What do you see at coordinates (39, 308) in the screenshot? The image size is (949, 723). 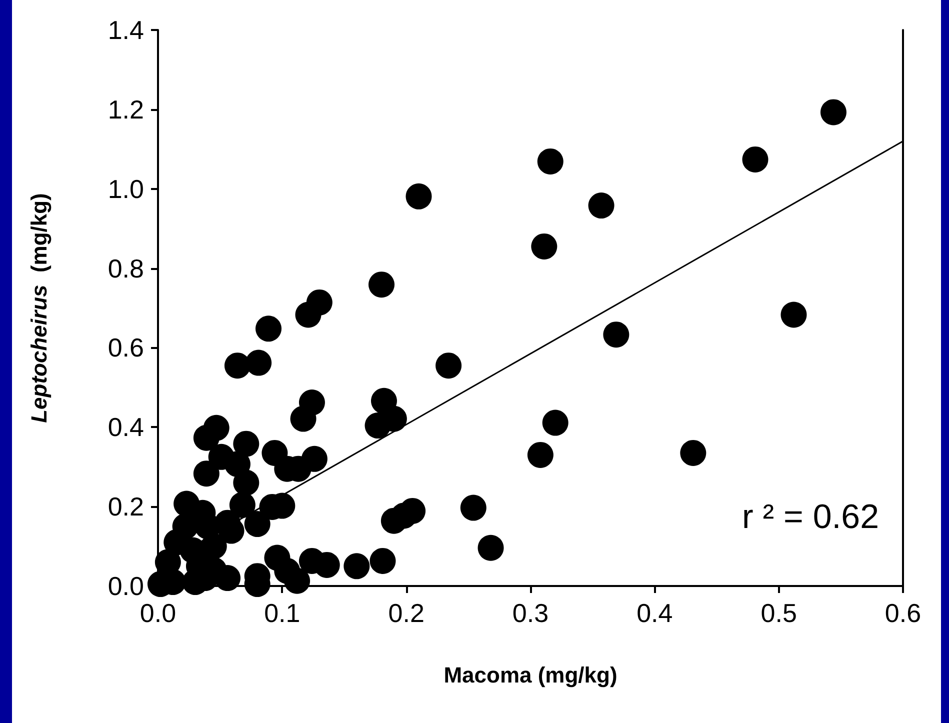 I see `y-axis-title: Leptocheirus (mg/kg)` at bounding box center [39, 308].